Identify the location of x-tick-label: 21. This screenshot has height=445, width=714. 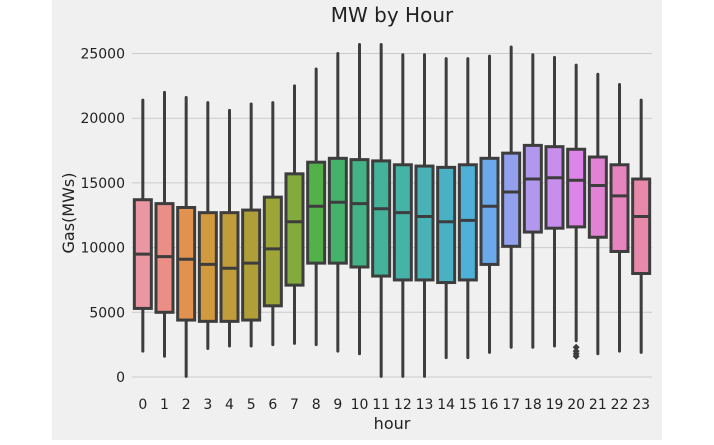
(598, 405).